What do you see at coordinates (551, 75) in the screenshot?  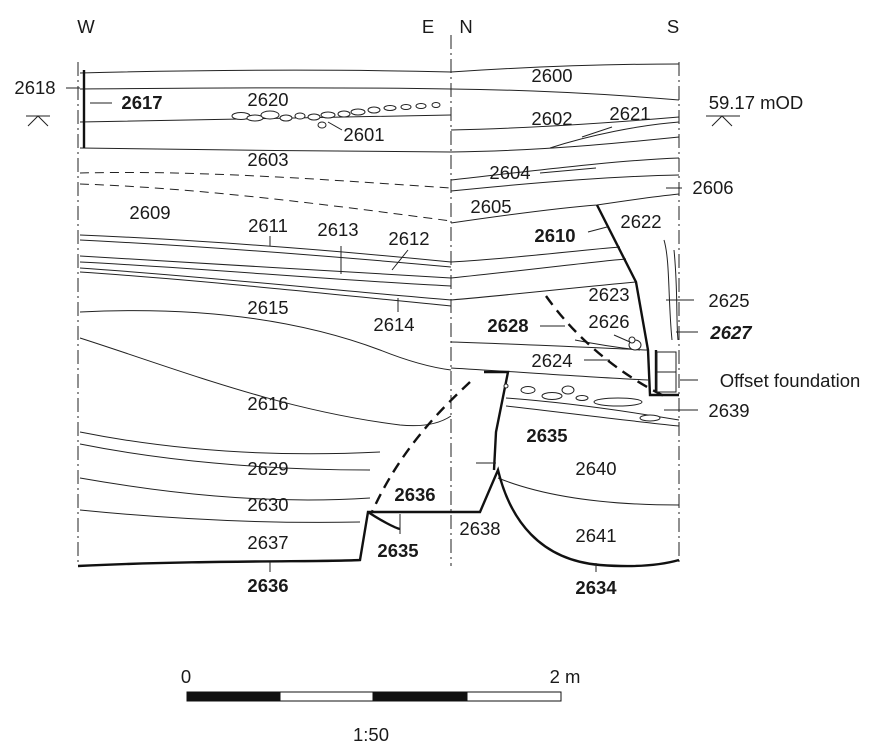 I see `context-2600: 2600` at bounding box center [551, 75].